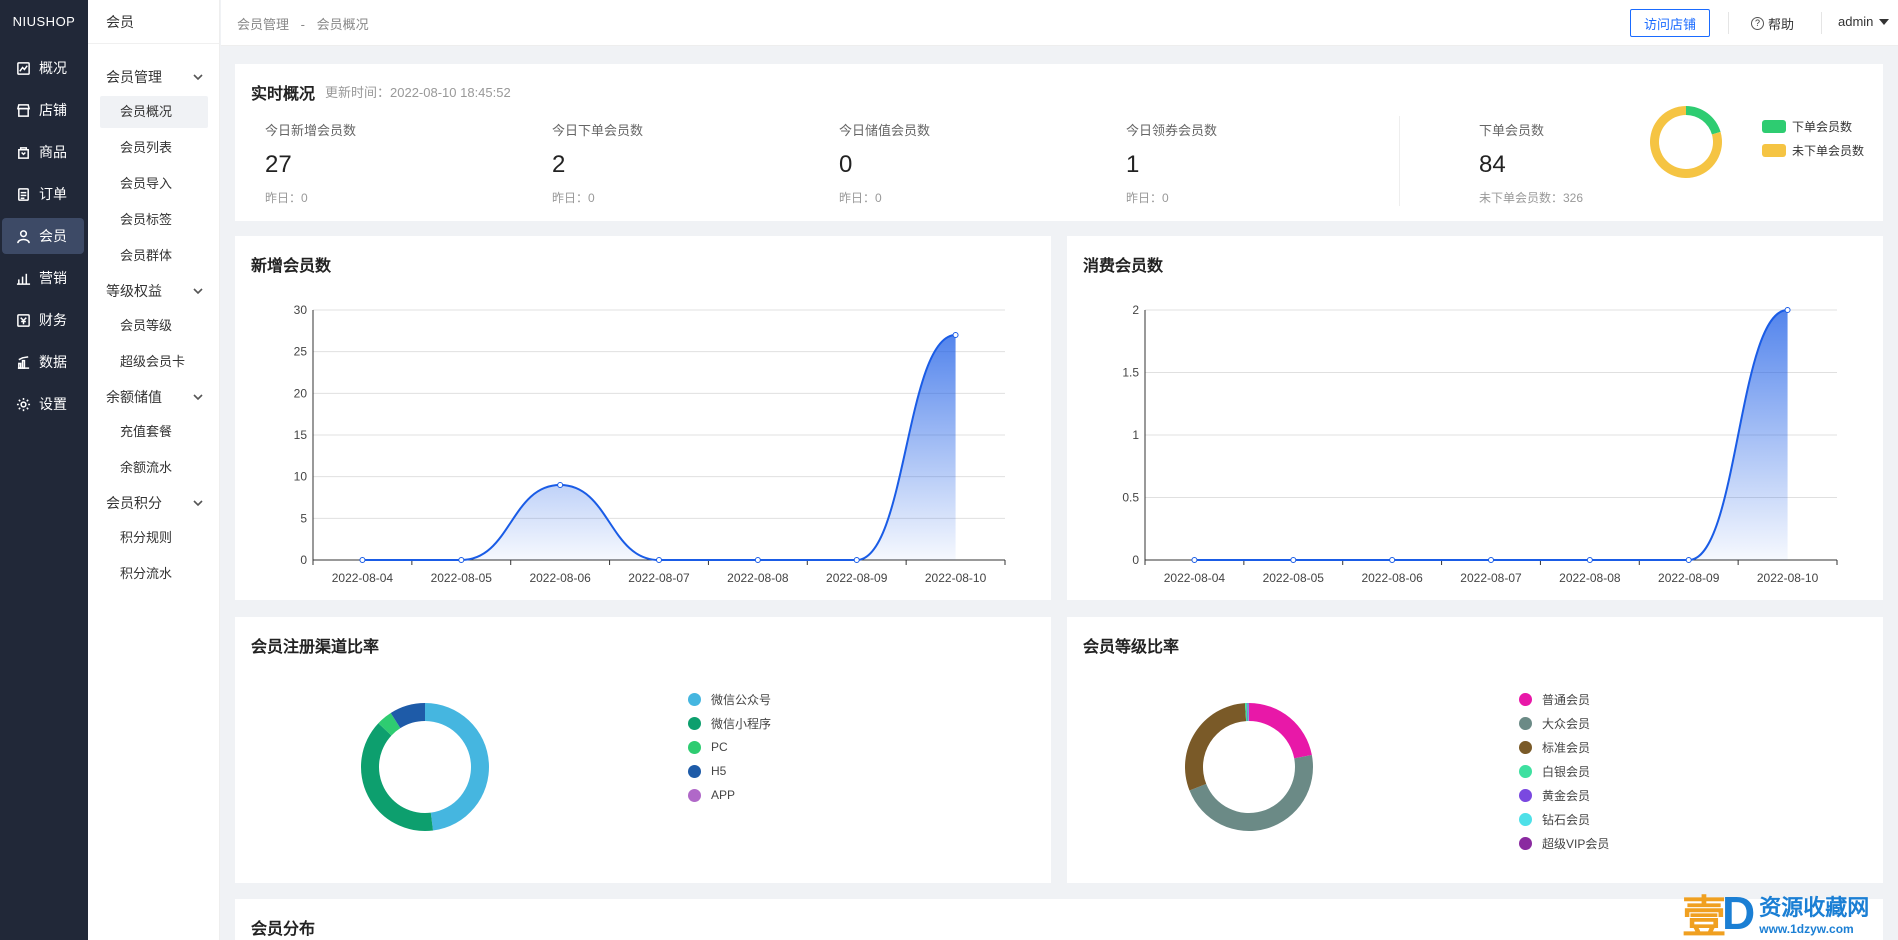 The image size is (1898, 940). What do you see at coordinates (659, 578) in the screenshot?
I see `x-tick-label: 2022-08-07` at bounding box center [659, 578].